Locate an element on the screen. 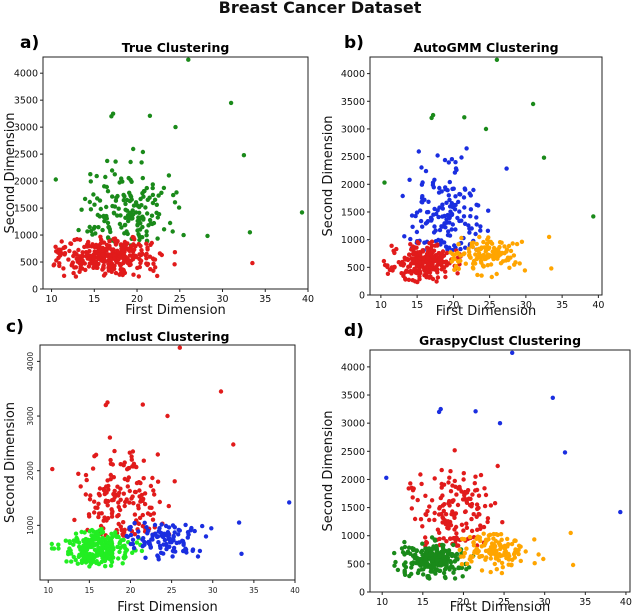 The image size is (640, 616). y-tick-label: 500 is located at coordinates (356, 268).